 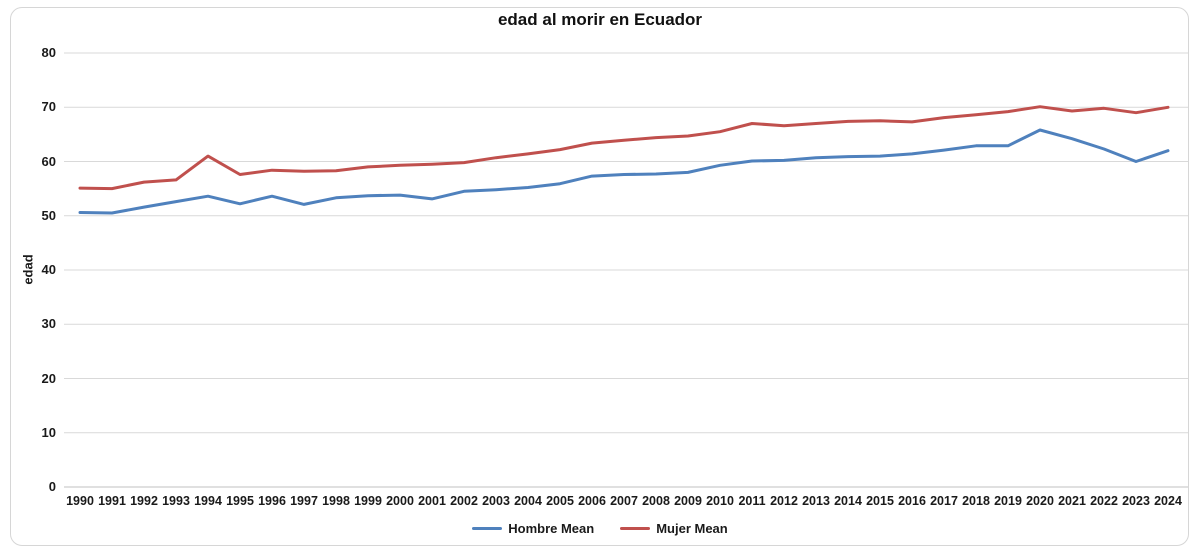 What do you see at coordinates (48, 161) in the screenshot?
I see `y-tick-label: 60` at bounding box center [48, 161].